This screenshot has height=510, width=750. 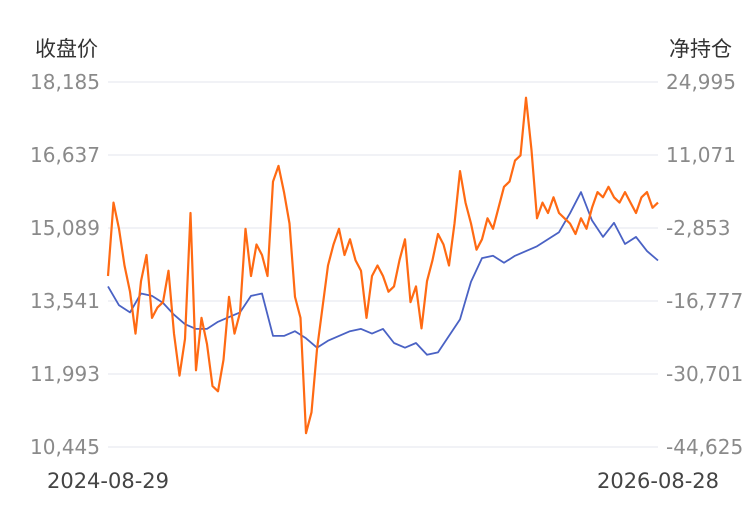 I want to click on right-tick-label: 11,071, so click(x=701, y=155).